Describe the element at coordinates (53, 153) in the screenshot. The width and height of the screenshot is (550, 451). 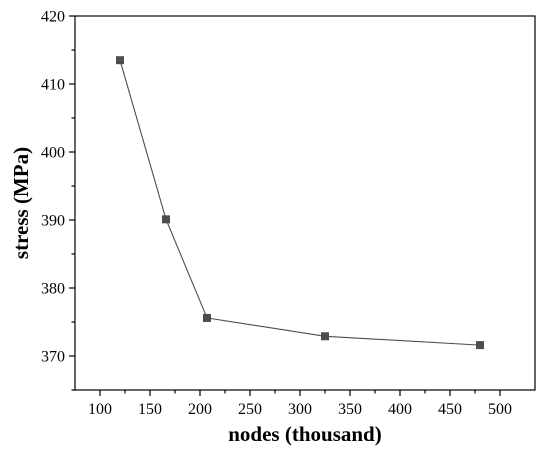
I see `y-tick-label: 400` at that location.